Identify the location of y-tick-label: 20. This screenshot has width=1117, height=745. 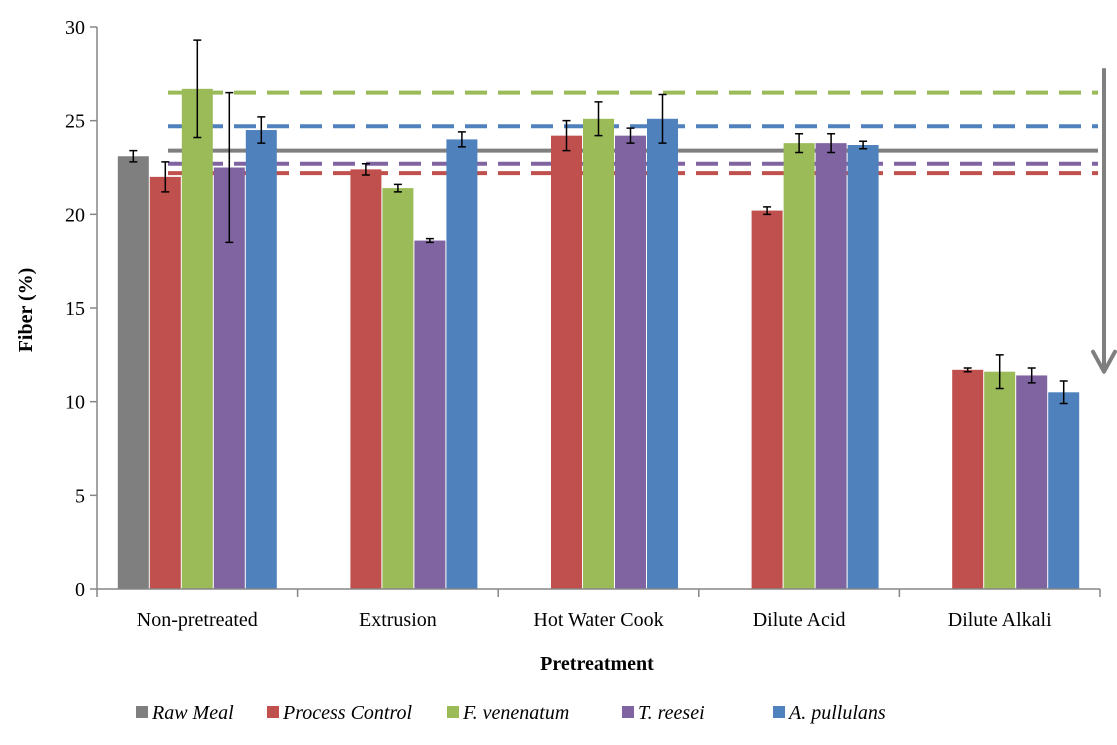
(75, 215).